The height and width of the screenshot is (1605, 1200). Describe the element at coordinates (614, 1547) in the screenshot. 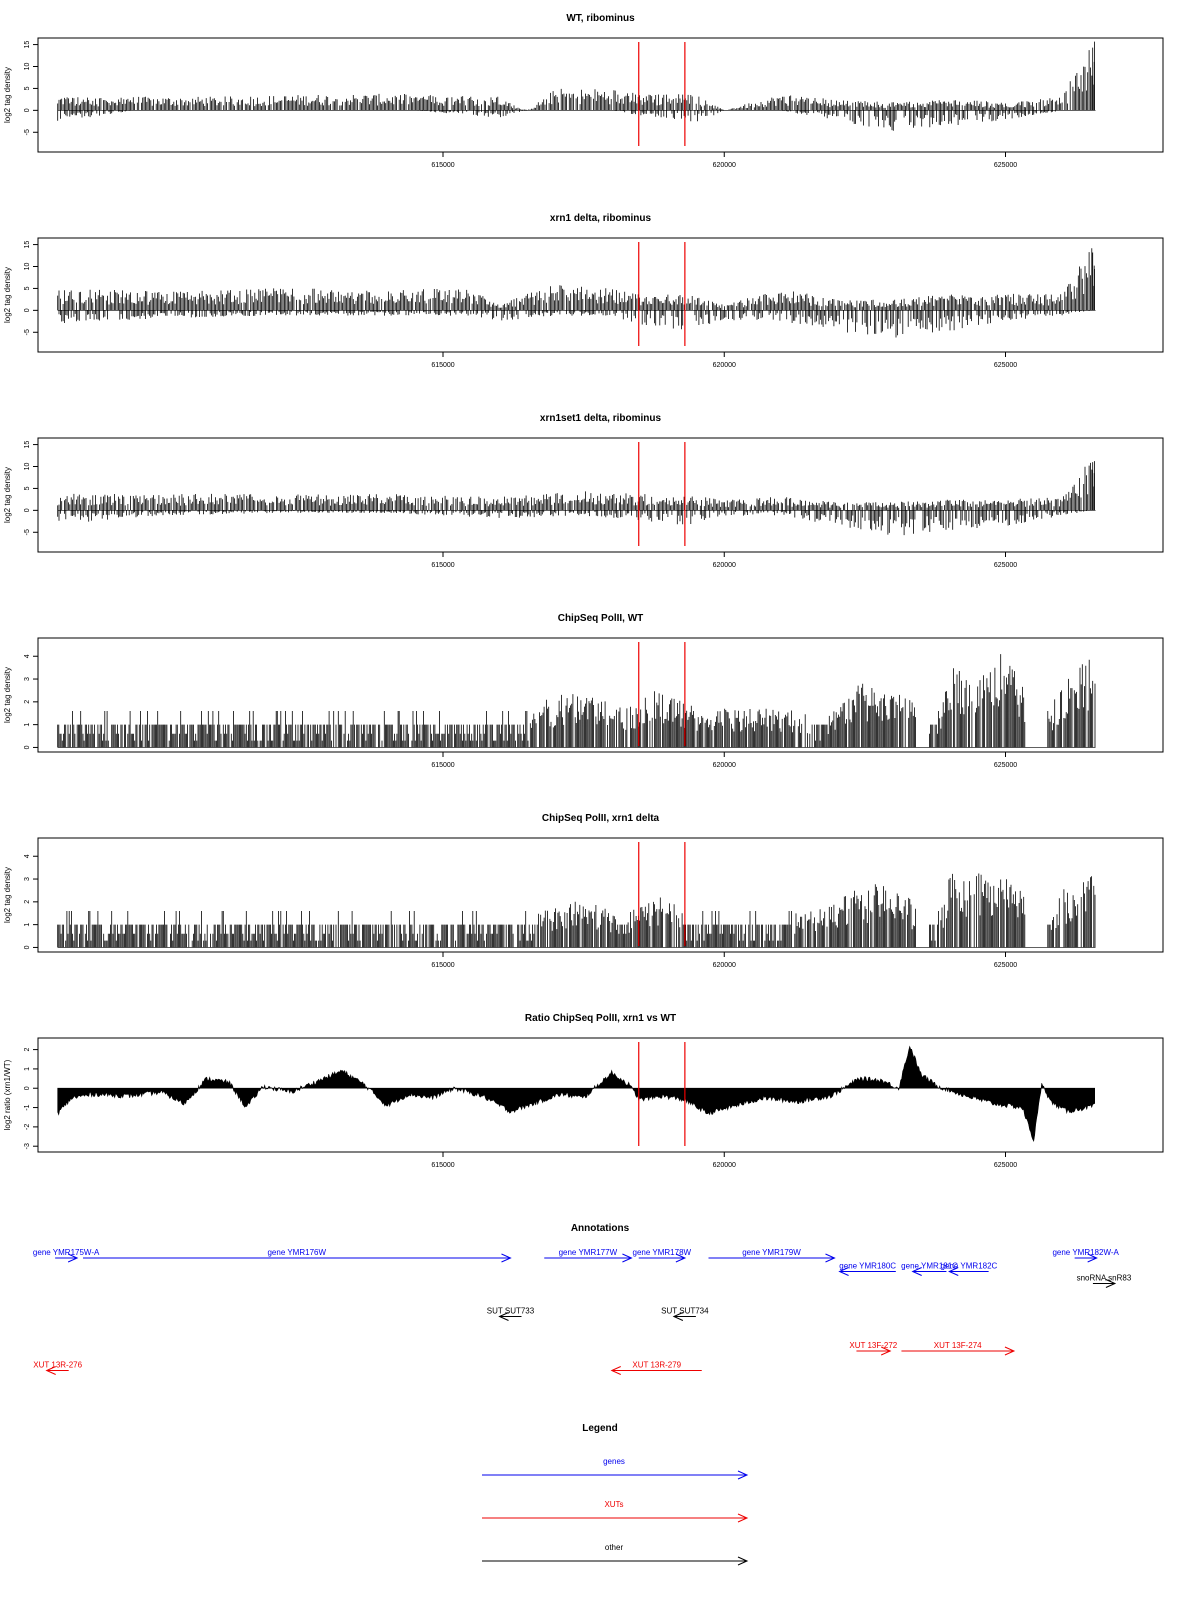

I see `legend-label: other` at that location.